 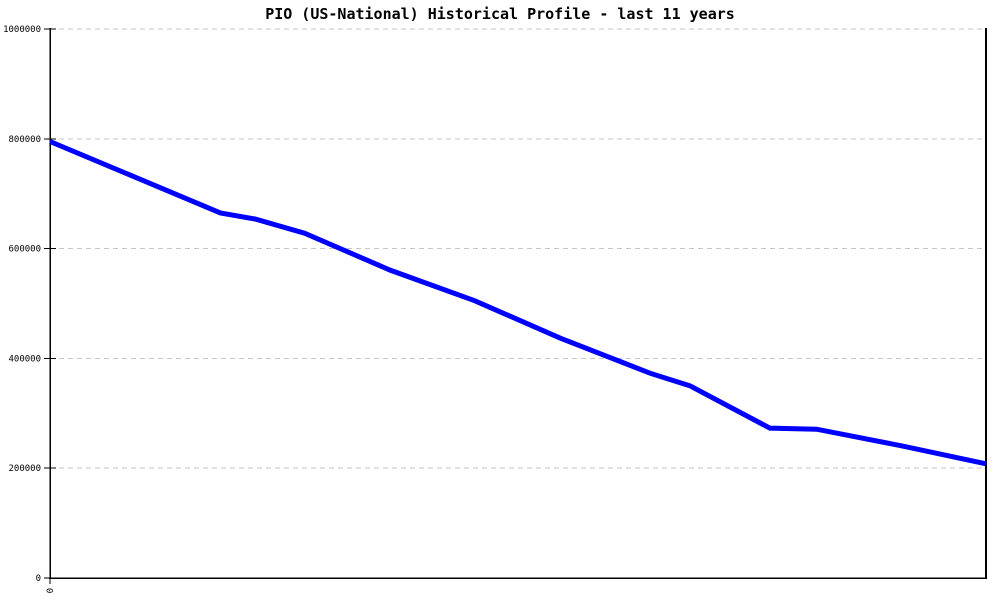 What do you see at coordinates (24, 250) in the screenshot?
I see `y-axis-label: 600000` at bounding box center [24, 250].